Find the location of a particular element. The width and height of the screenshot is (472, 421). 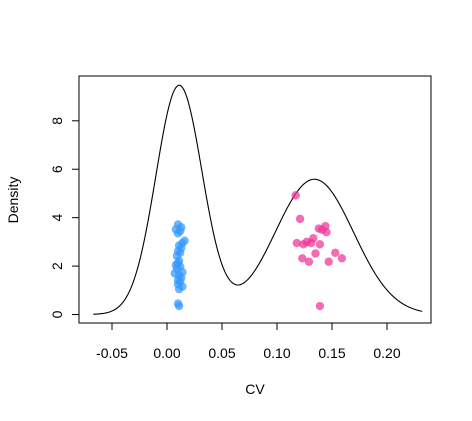

x-tick-label: 0.00 is located at coordinates (166, 353).